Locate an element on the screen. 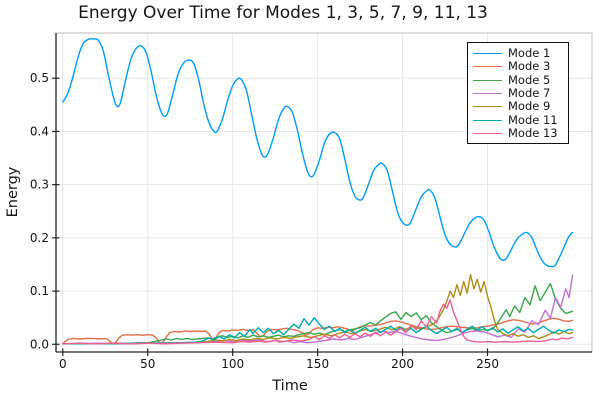 This screenshot has height=400, width=600. x-tick-label: 0 is located at coordinates (63, 364).